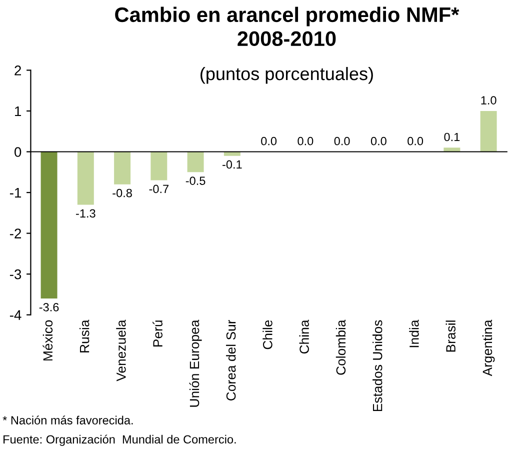  Describe the element at coordinates (16, 315) in the screenshot. I see `y-tick-label: -4` at that location.